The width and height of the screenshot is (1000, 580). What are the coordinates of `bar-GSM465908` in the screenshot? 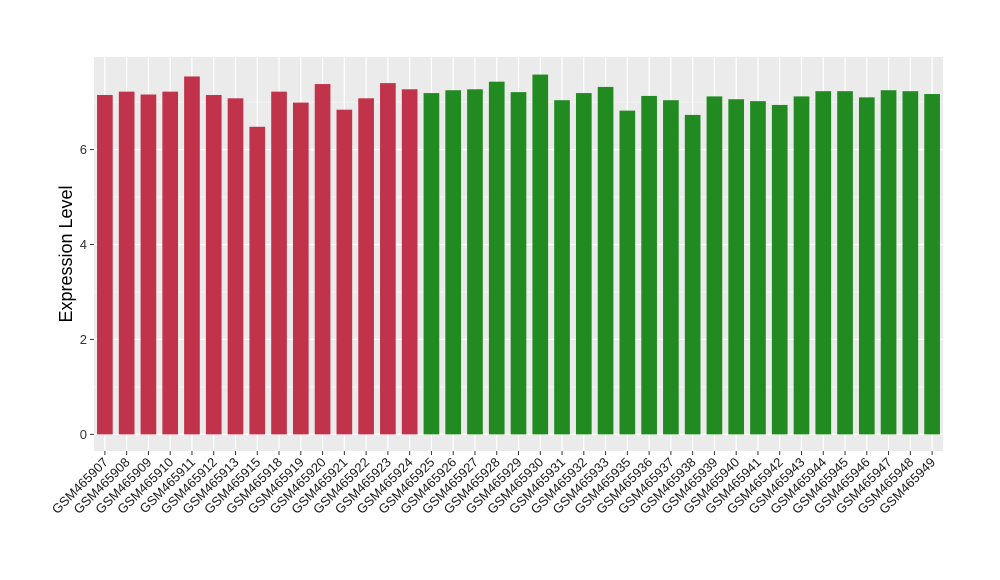 It's located at (126, 263).